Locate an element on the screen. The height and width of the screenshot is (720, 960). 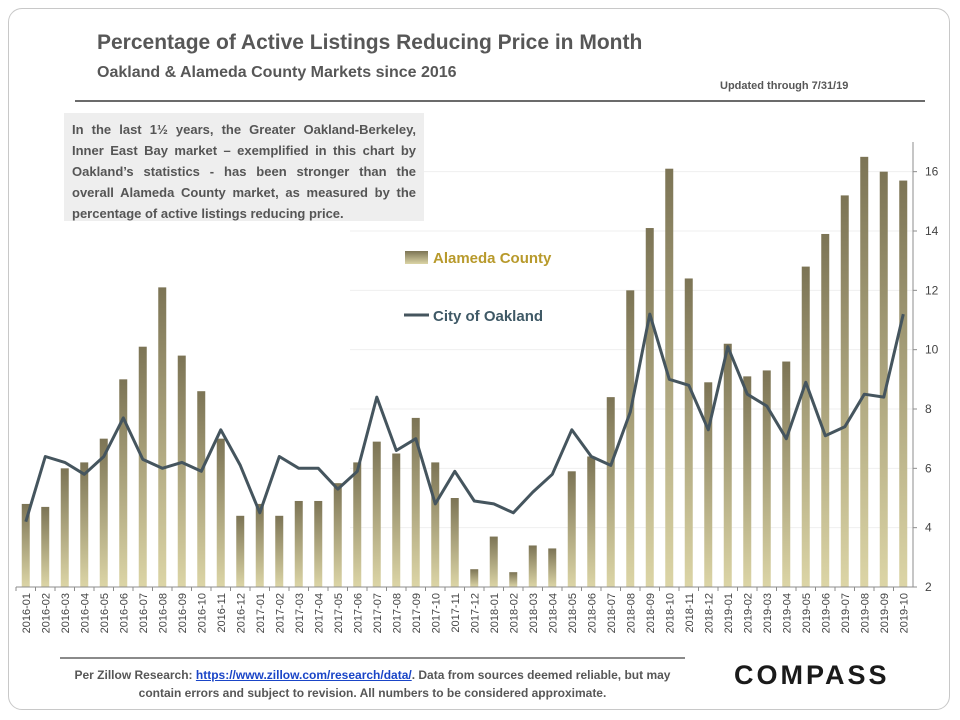
footer-prefix: Per Zillow Research: is located at coordinates (135, 675).